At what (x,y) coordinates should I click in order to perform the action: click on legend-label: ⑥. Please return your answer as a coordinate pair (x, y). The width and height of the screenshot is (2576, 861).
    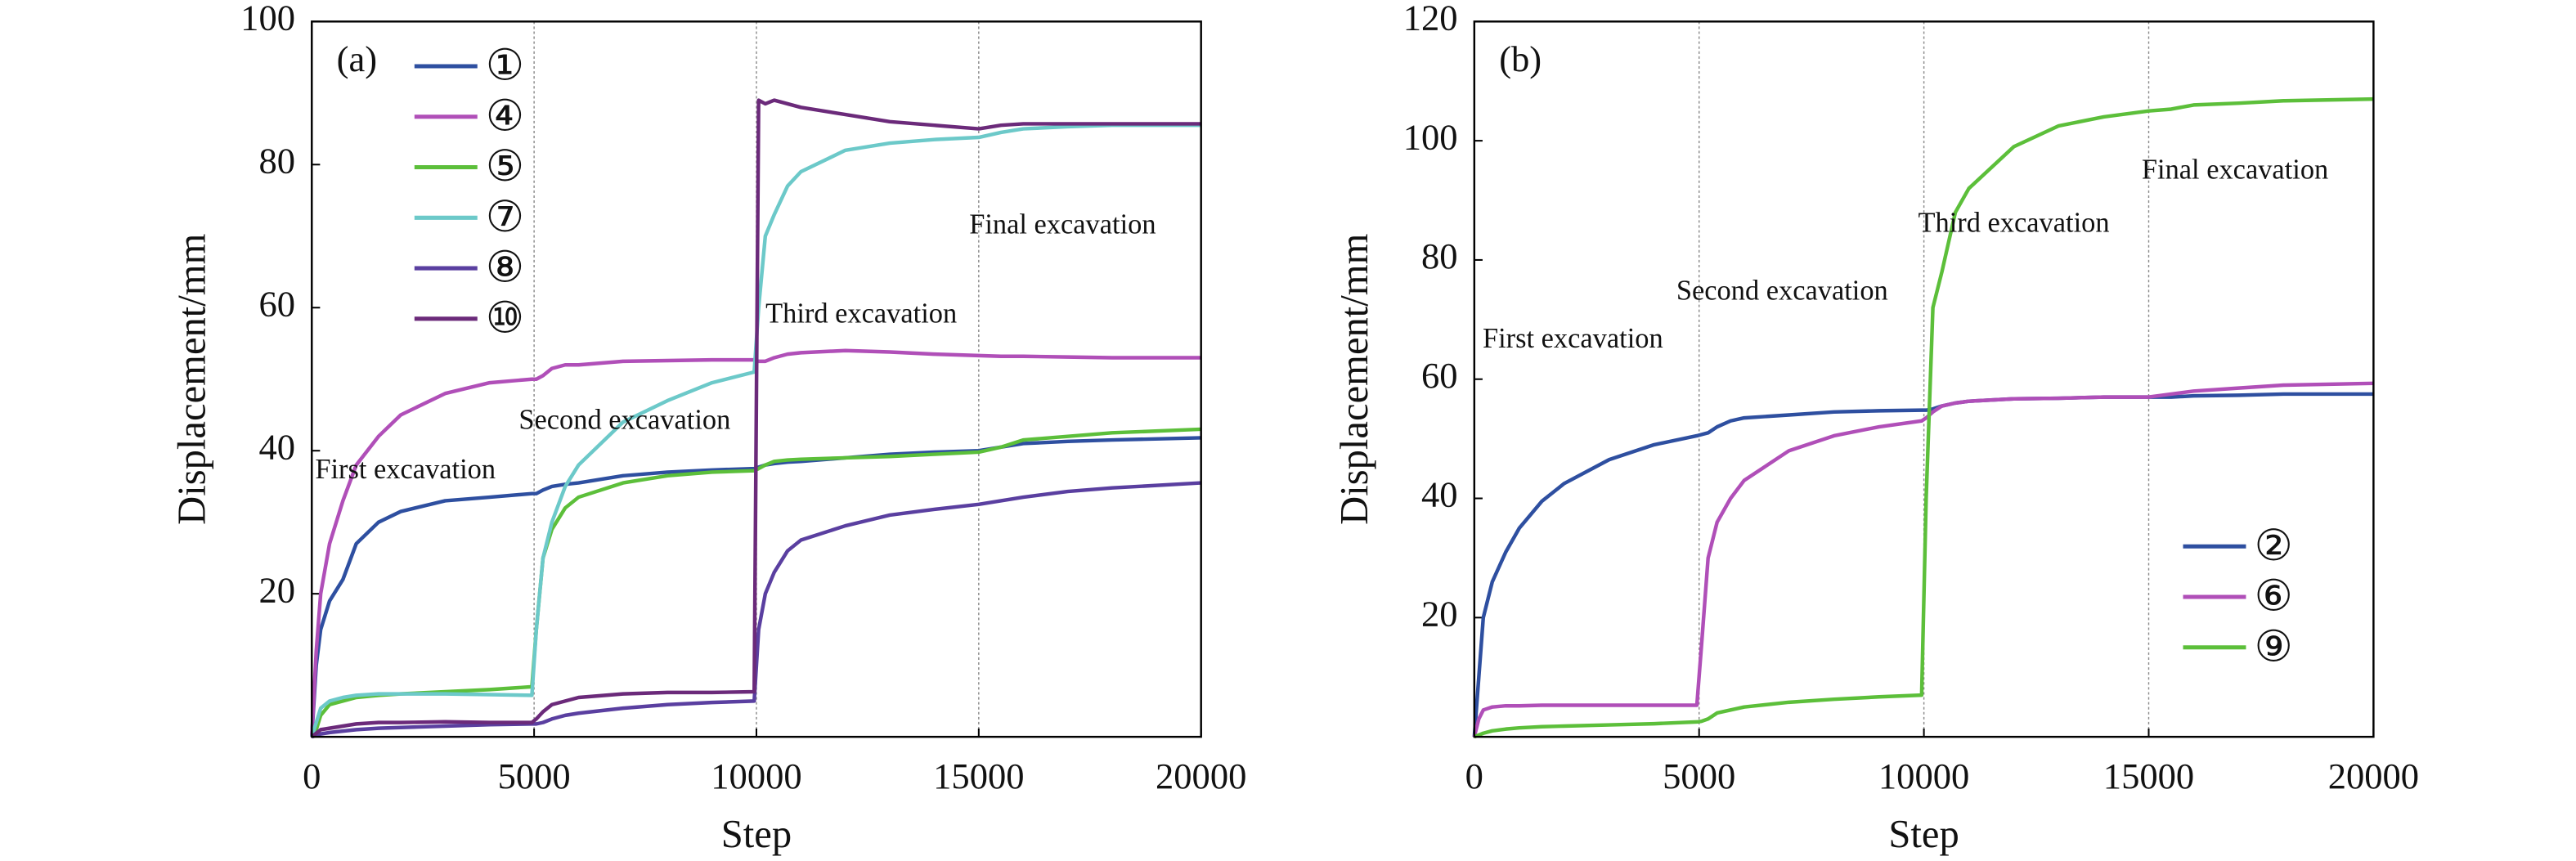
    Looking at the image, I should click on (2274, 596).